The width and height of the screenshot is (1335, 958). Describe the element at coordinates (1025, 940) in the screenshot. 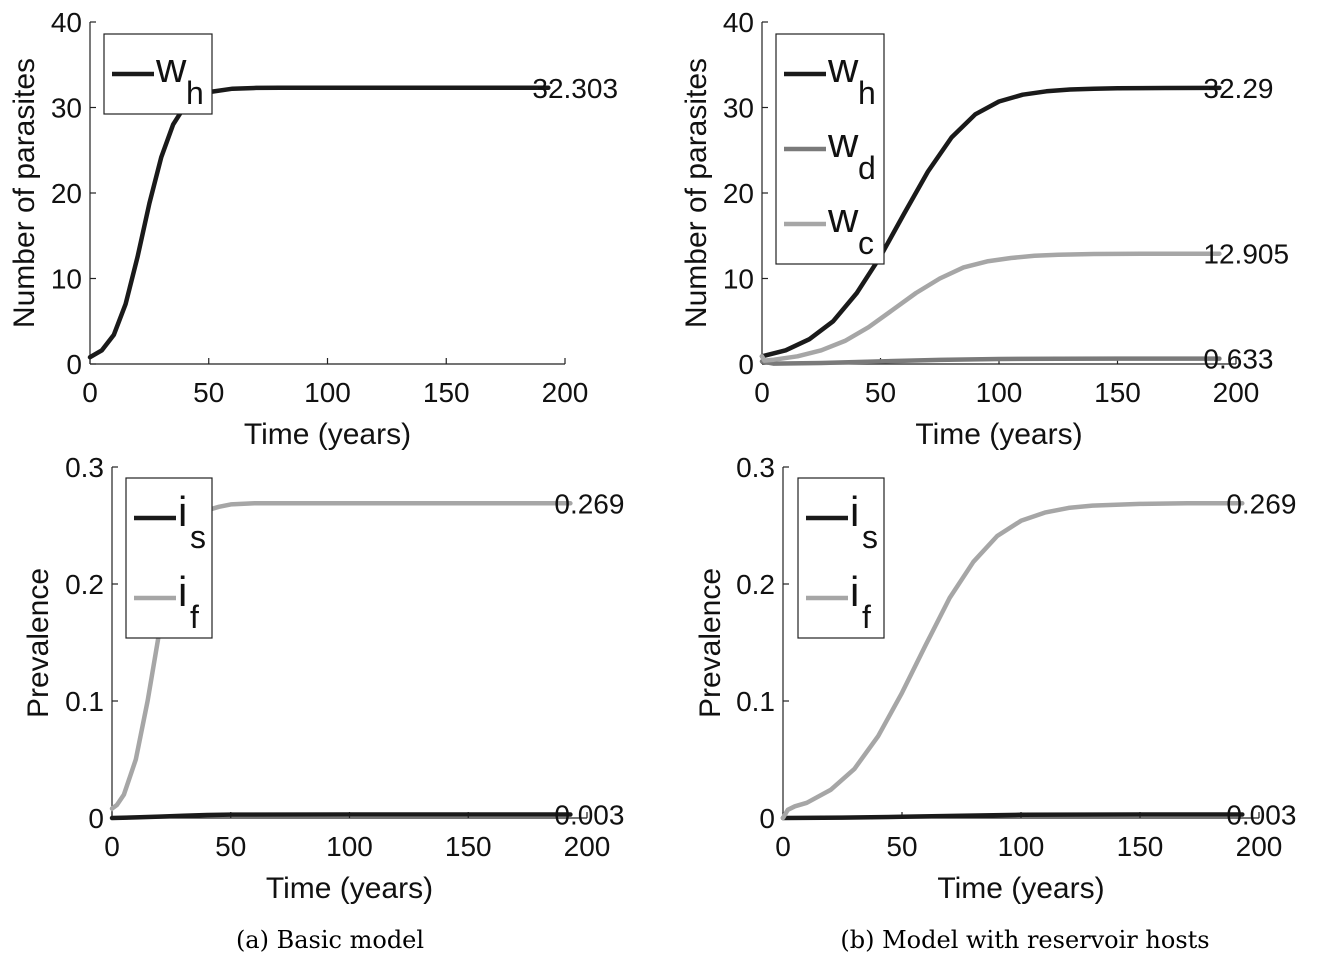

I see `caption-reservoir-model: (b) Model with reservoir hosts` at that location.